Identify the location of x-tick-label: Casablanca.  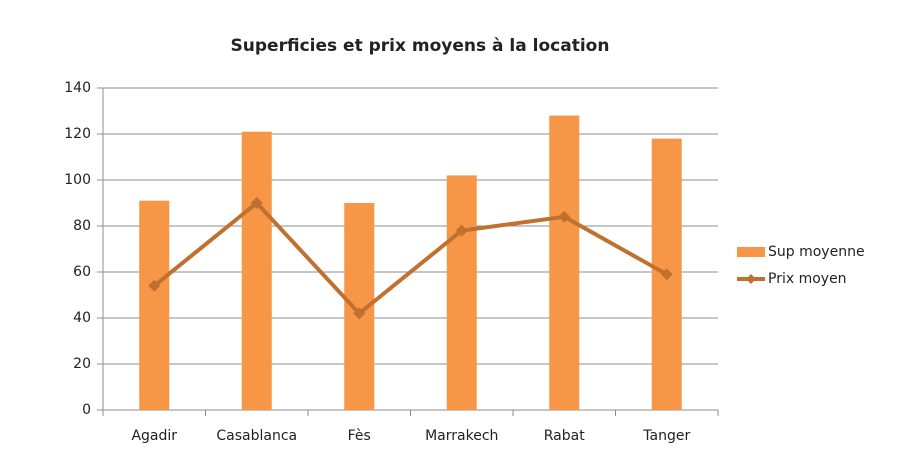
(256, 436).